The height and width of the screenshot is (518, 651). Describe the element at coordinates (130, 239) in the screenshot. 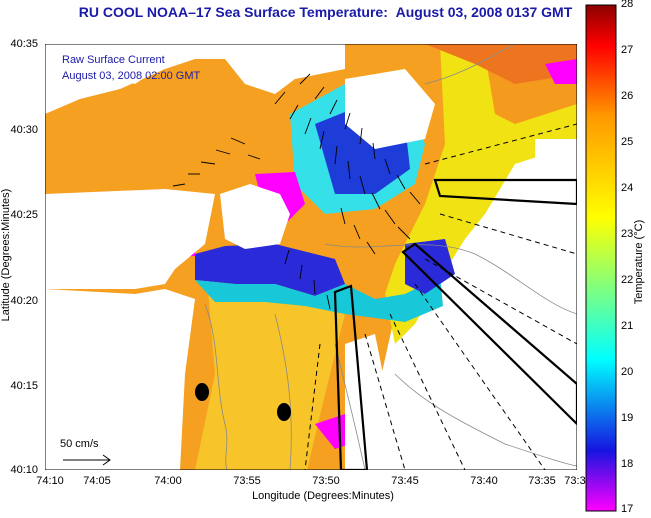

I see `land-new-jersey-north` at that location.